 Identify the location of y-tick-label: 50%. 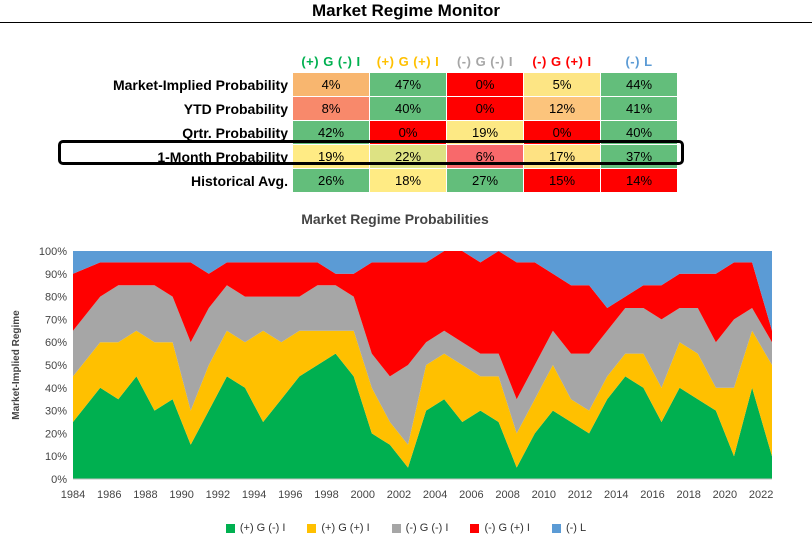
(56, 366).